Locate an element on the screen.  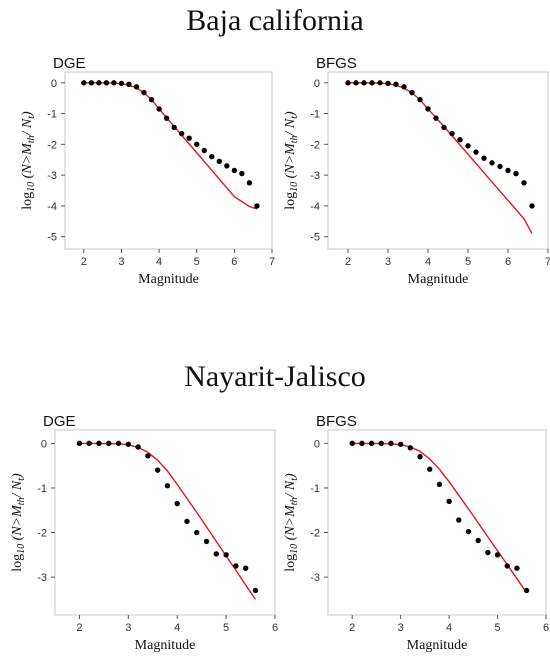
y-tick-label: -4 is located at coordinates (315, 207).